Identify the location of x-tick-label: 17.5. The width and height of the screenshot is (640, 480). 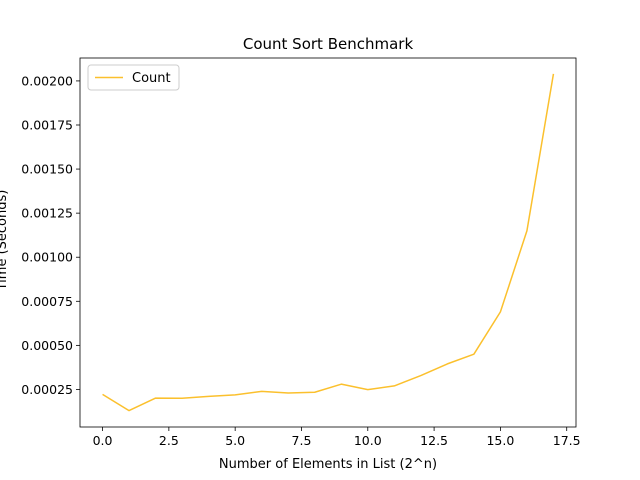
(567, 440).